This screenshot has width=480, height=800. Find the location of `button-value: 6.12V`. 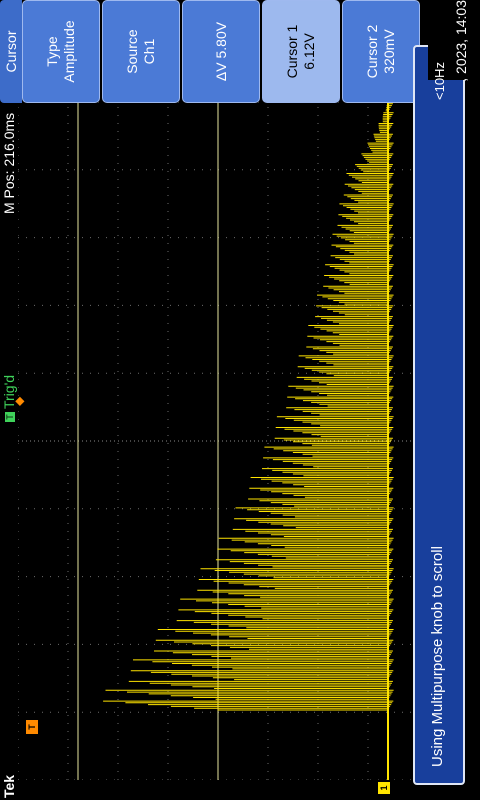

button-value: 6.12V is located at coordinates (309, 51).